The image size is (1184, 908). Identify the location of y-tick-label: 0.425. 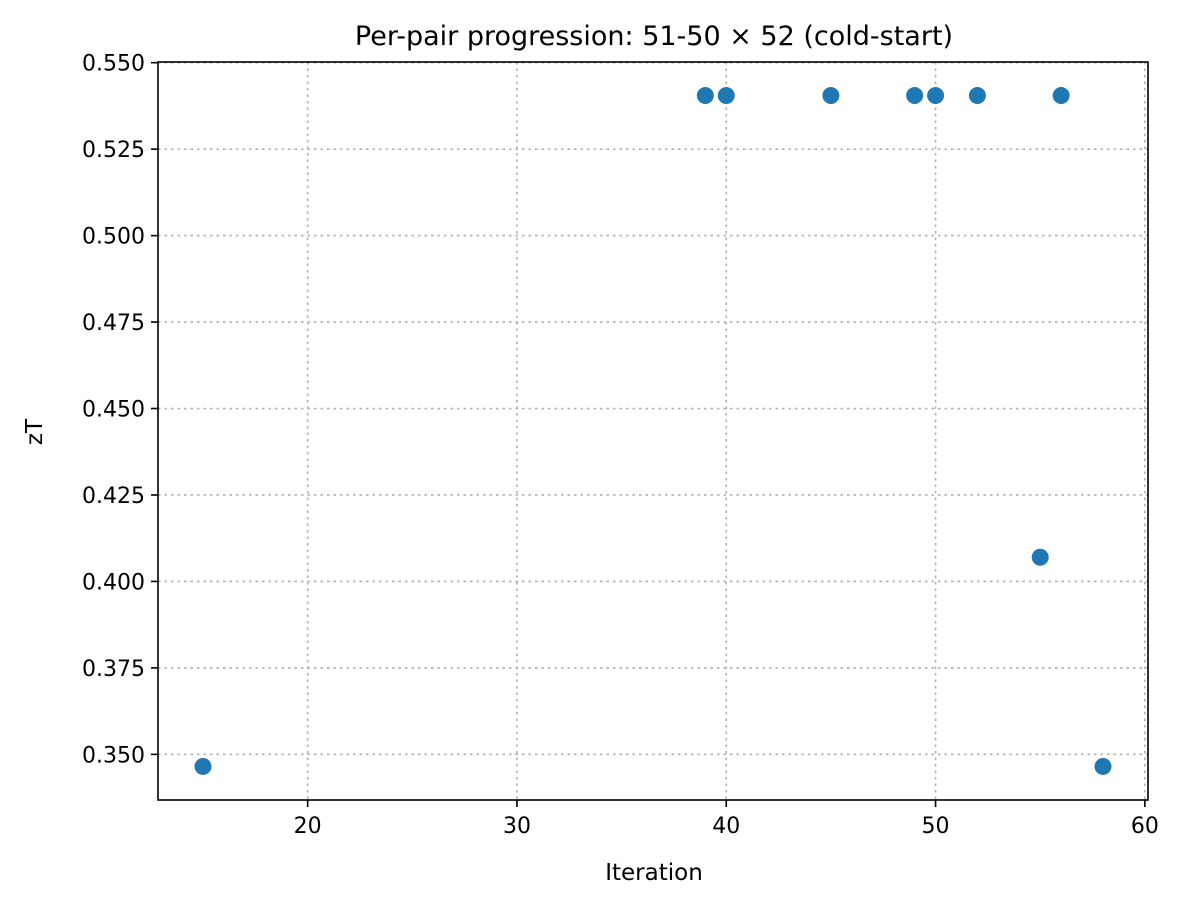
(113, 496).